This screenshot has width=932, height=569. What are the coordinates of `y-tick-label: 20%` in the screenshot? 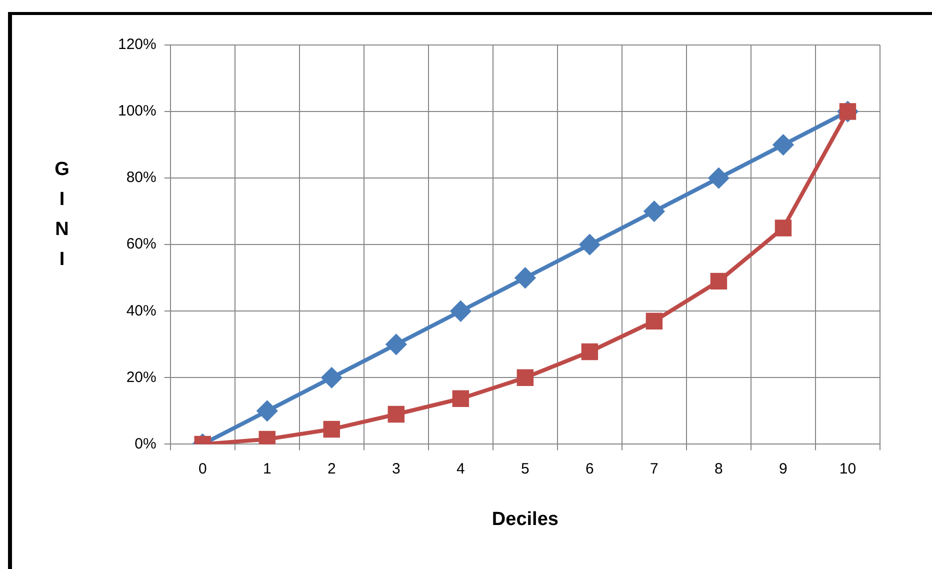 It's located at (141, 377).